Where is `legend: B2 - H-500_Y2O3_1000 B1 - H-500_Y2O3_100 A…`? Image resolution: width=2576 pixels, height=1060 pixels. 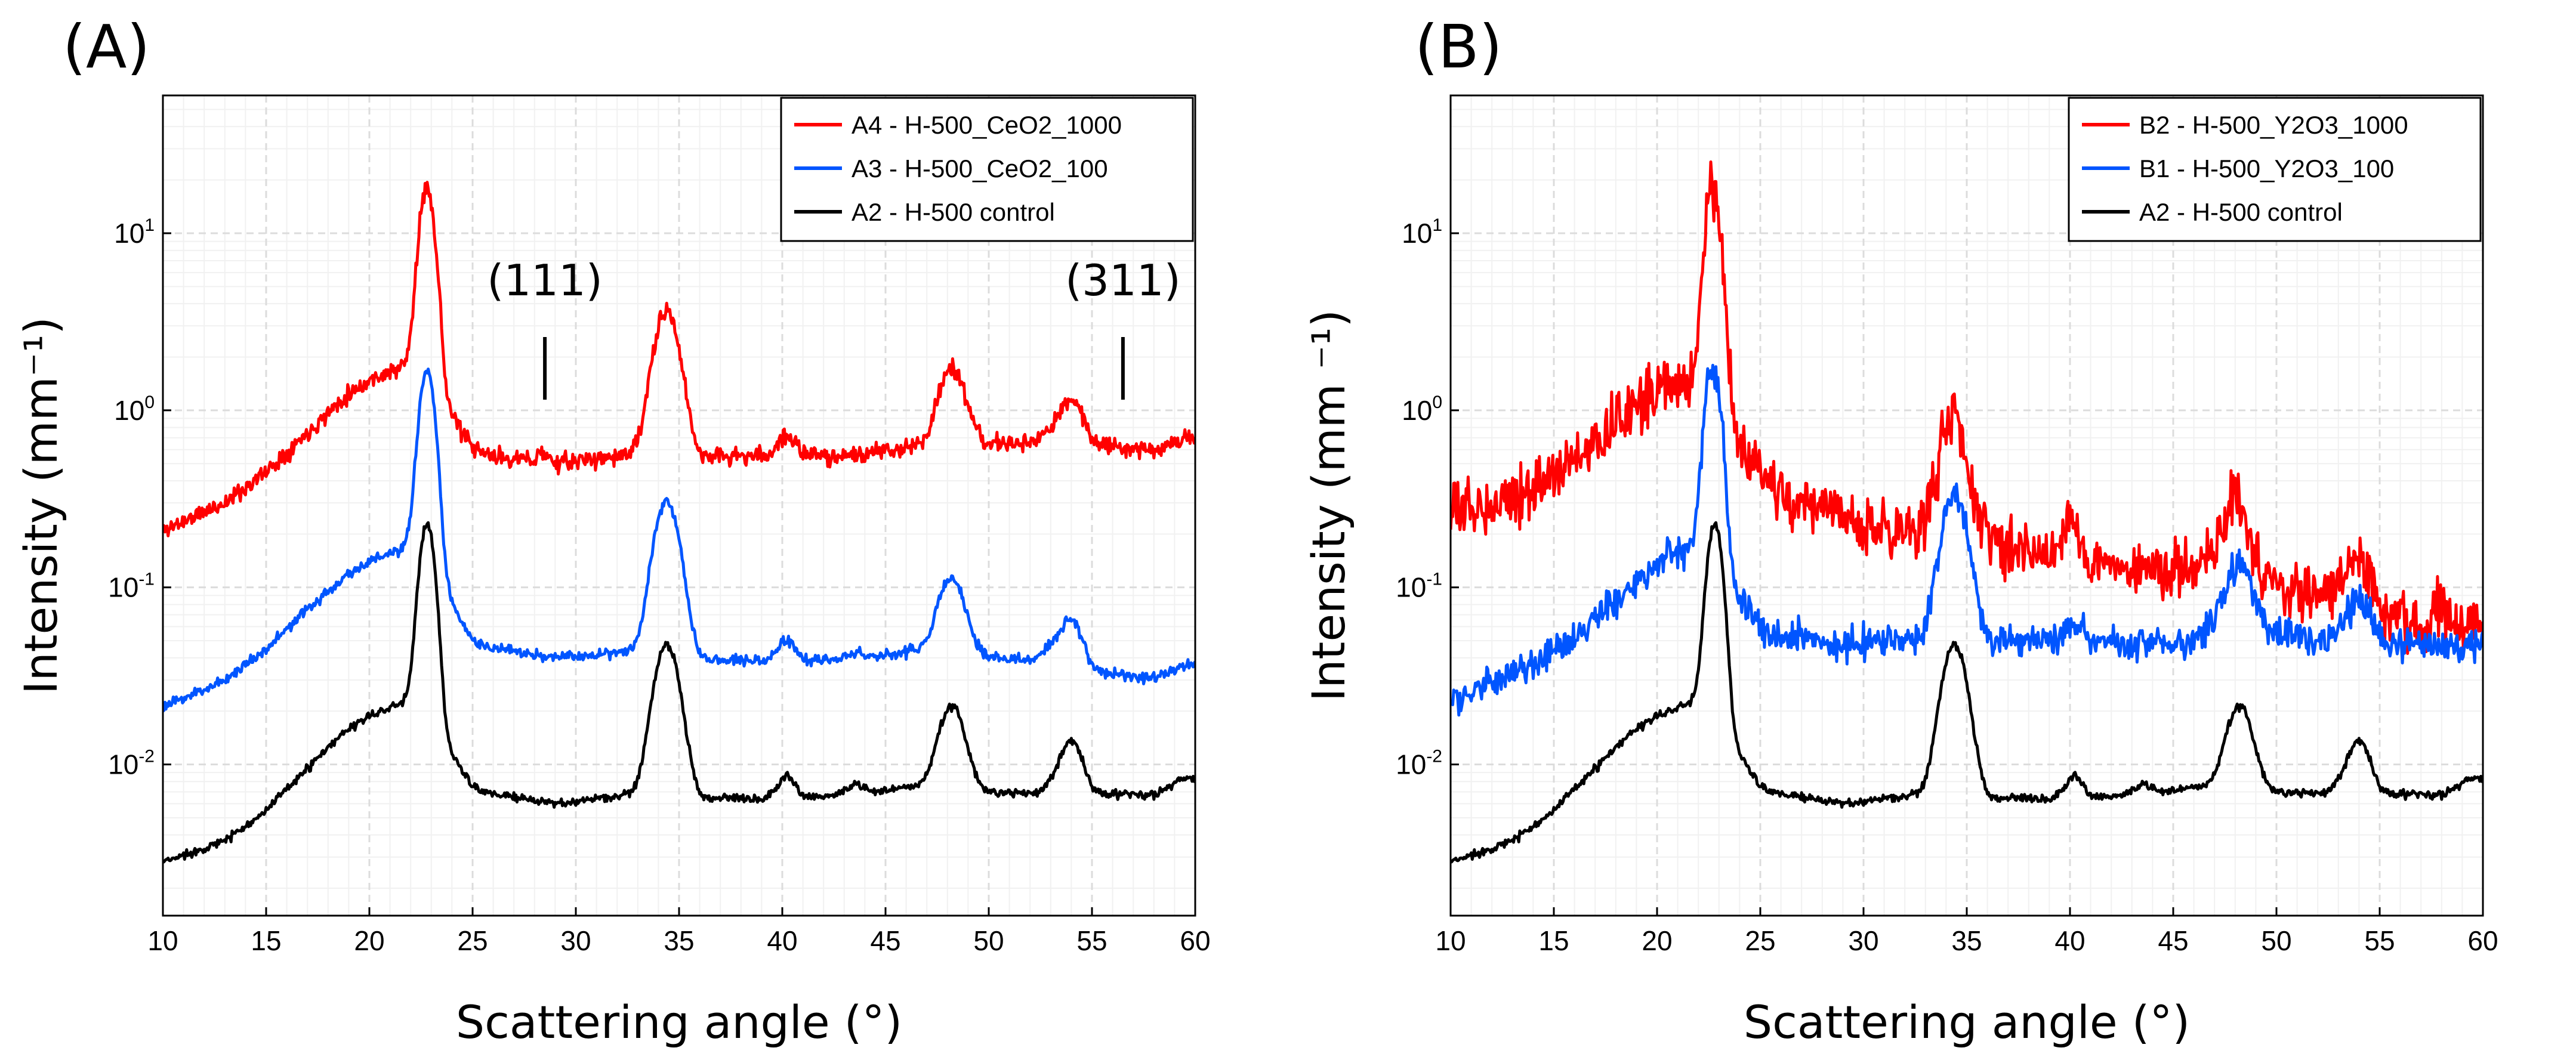 legend: B2 - H-500_Y2O3_1000 B1 - H-500_Y2O3_100 A… is located at coordinates (2275, 169).